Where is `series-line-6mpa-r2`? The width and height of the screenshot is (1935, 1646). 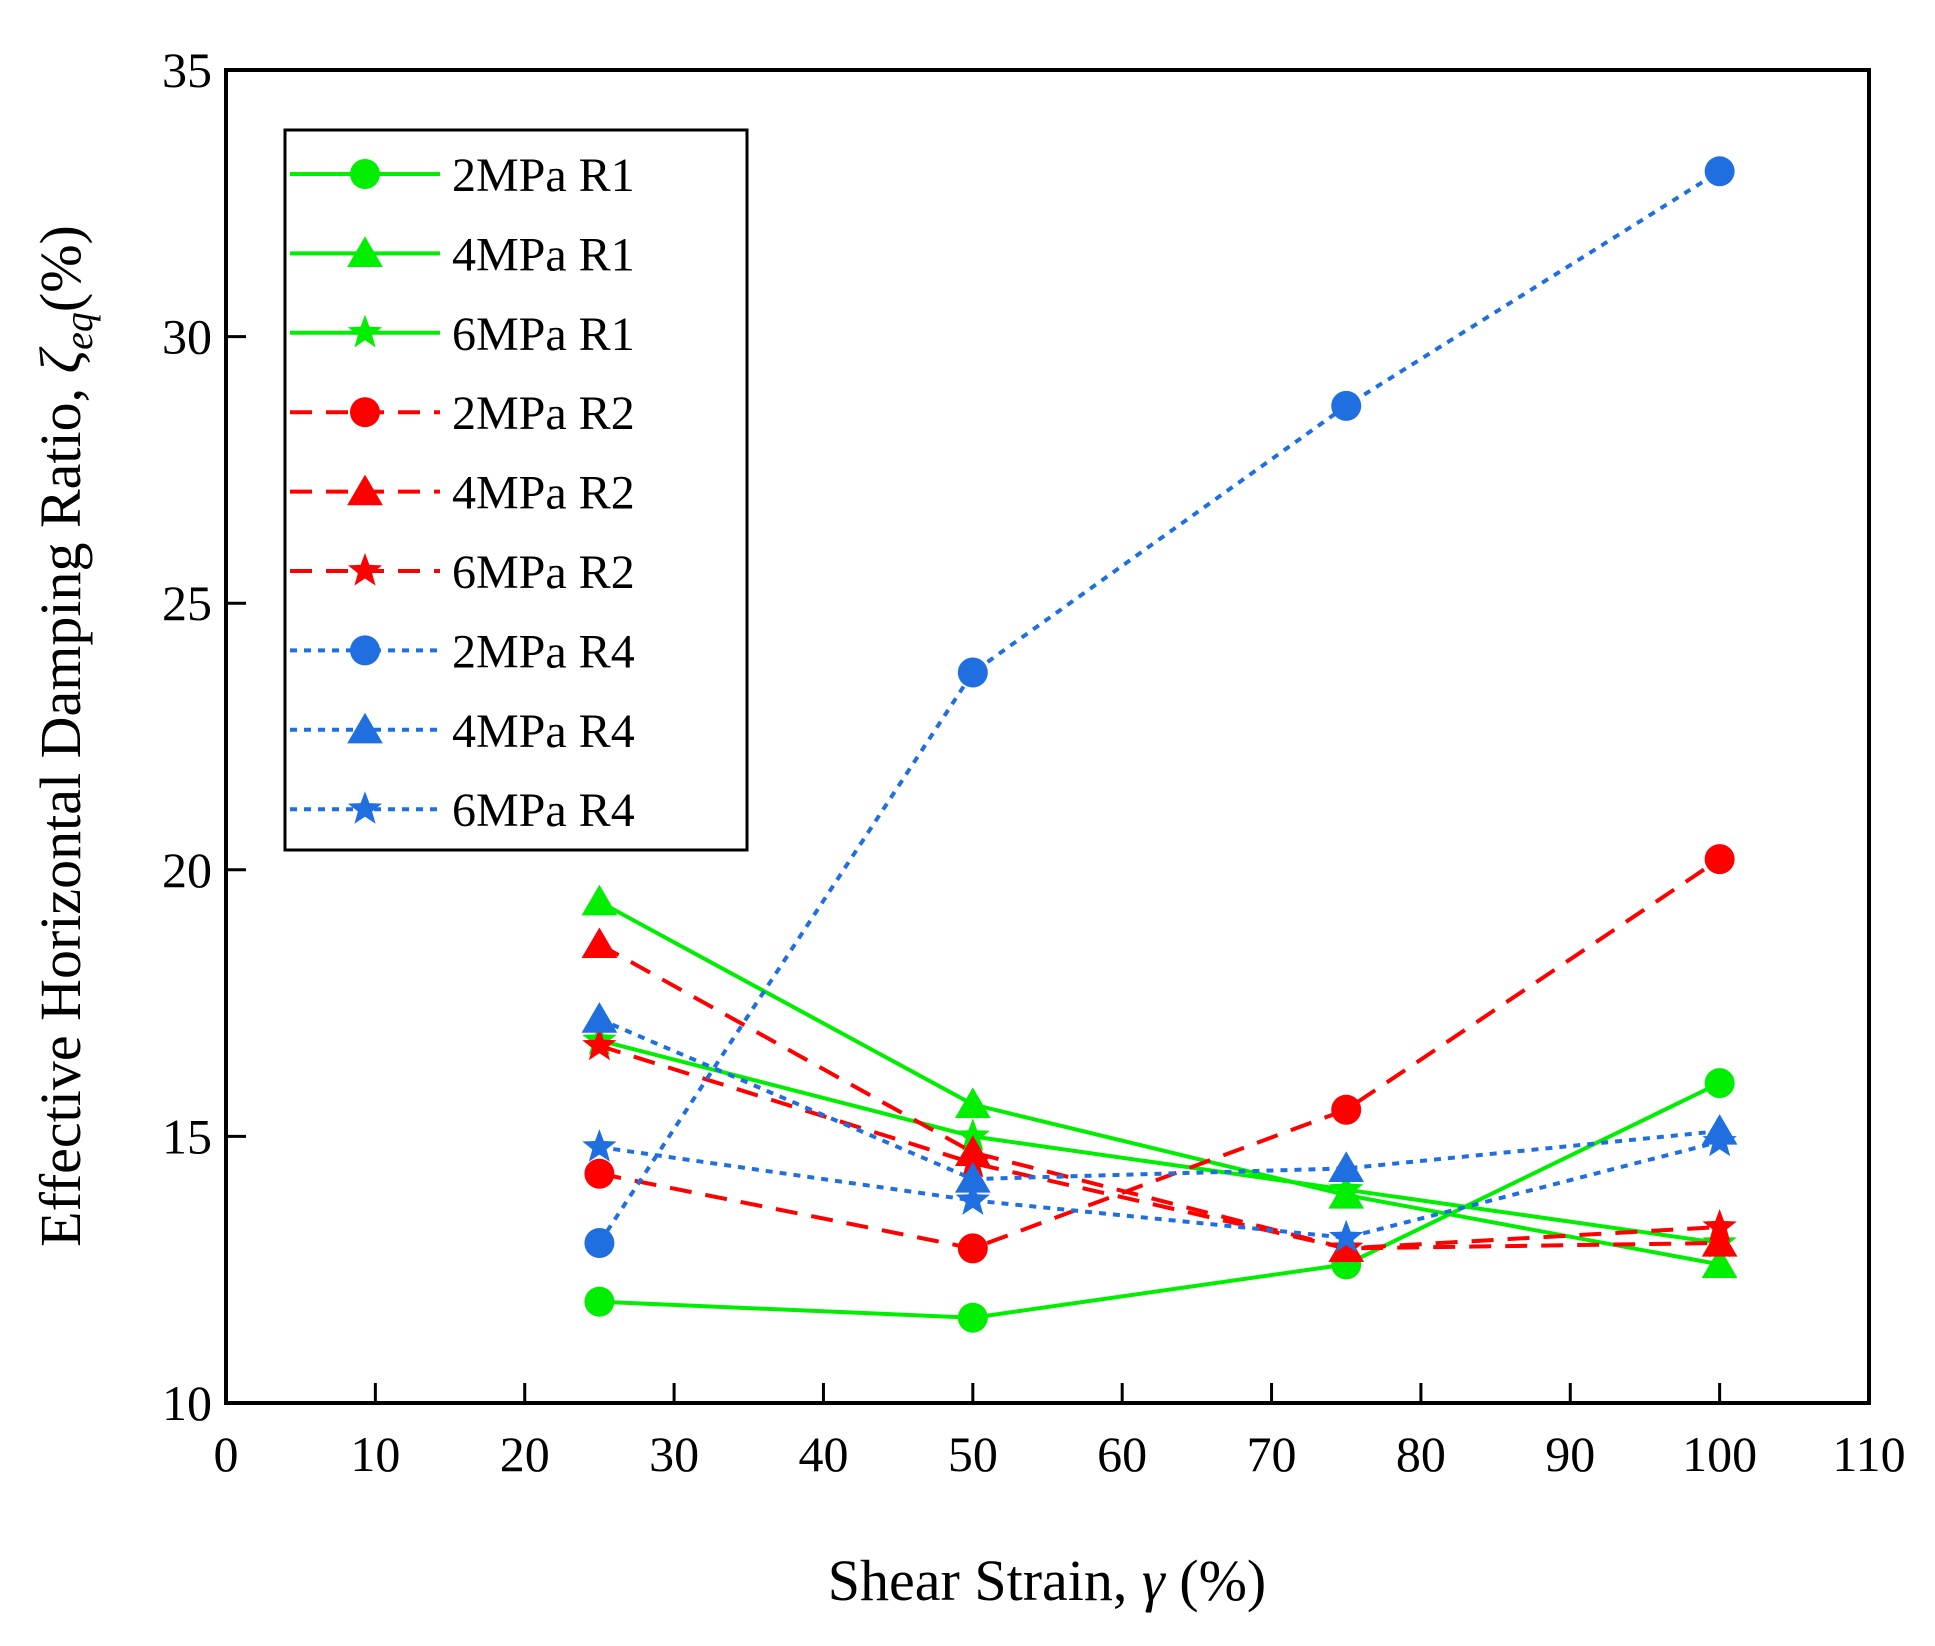
series-line-6mpa-r2 is located at coordinates (1159, 1147).